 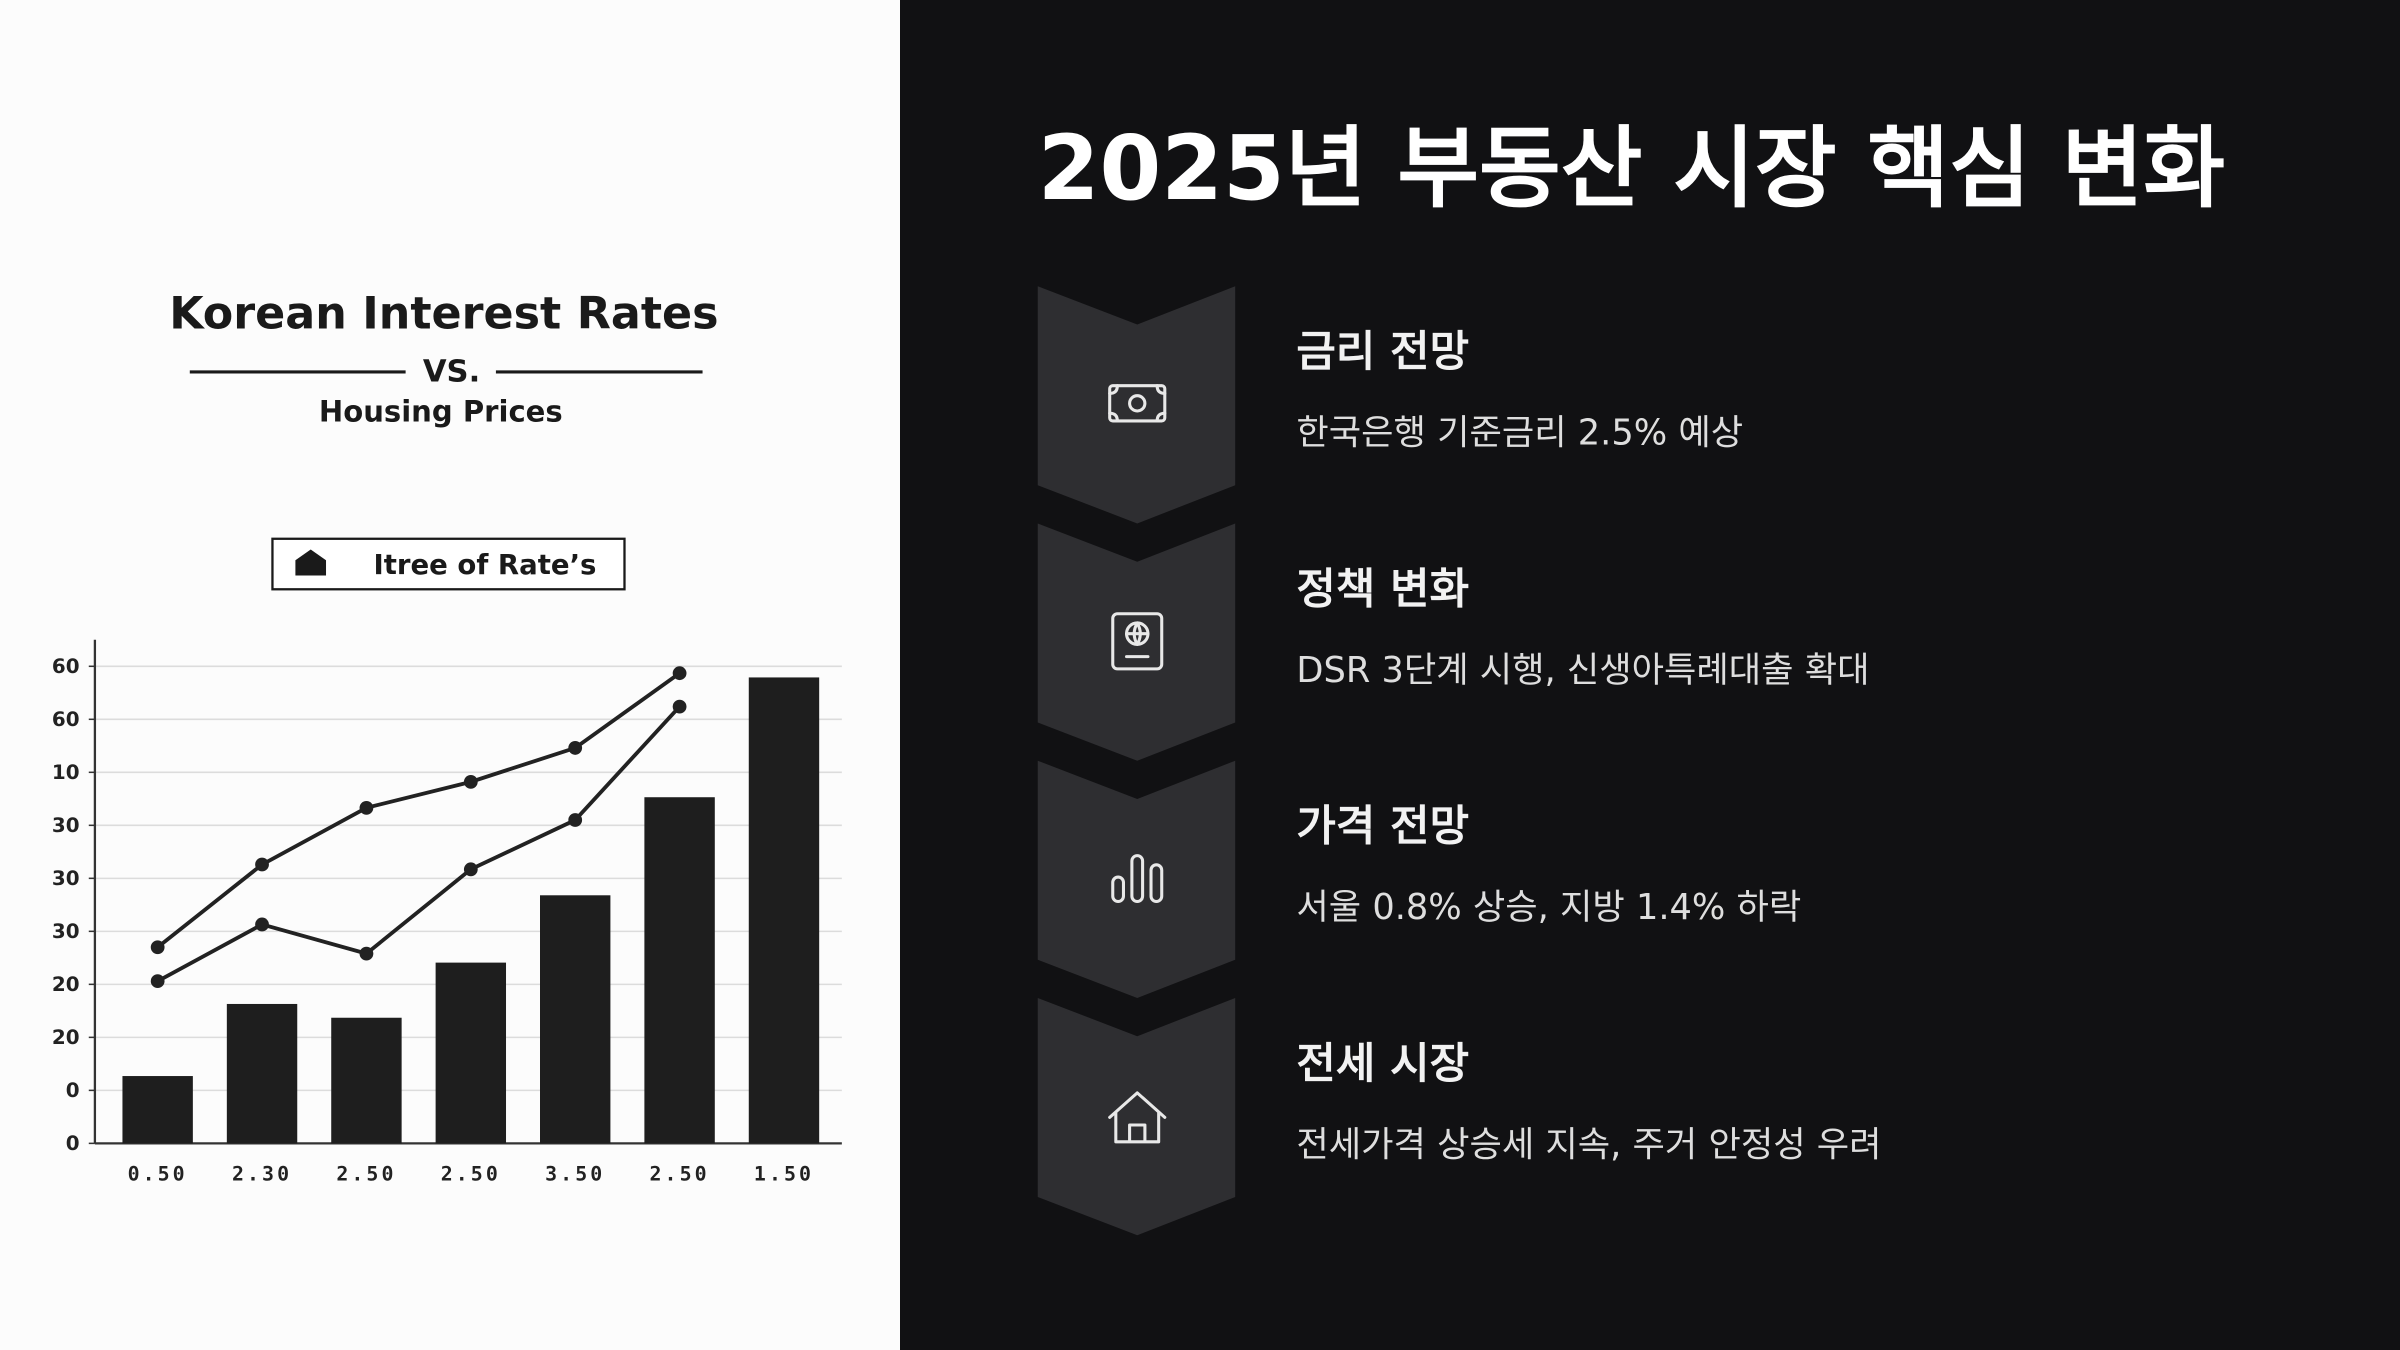 What do you see at coordinates (1548, 907) in the screenshot?
I see `step-text: 서울 0.8% 상승, 지방 1.4% 하락` at bounding box center [1548, 907].